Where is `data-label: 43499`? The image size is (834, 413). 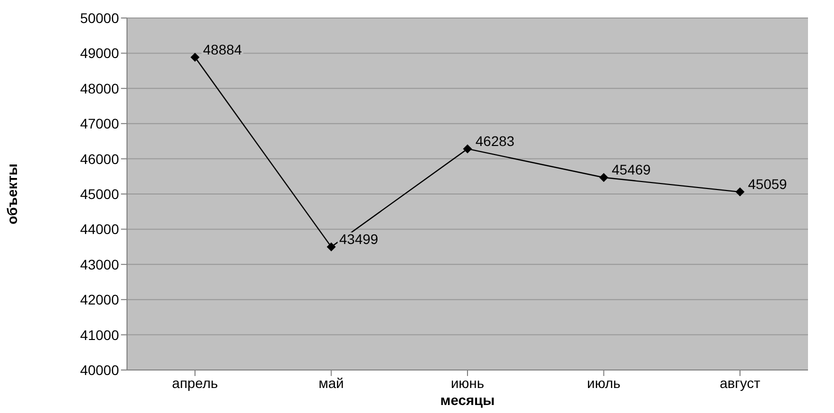
data-label: 43499 is located at coordinates (358, 238).